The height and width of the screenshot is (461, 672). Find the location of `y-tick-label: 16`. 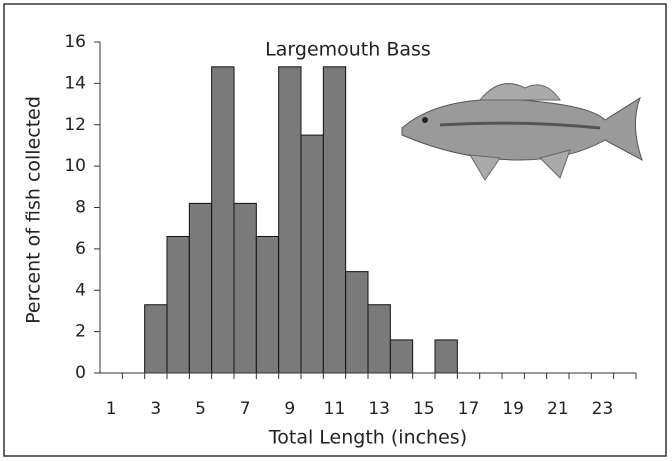

y-tick-label: 16 is located at coordinates (75, 42).